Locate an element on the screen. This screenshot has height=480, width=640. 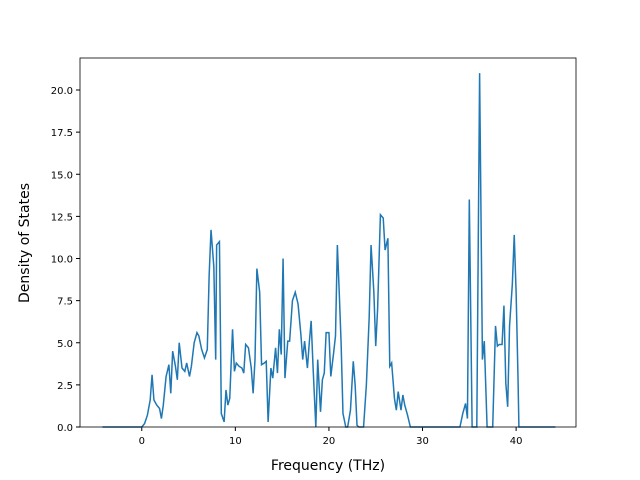
x-tick-label: 30 is located at coordinates (422, 441).